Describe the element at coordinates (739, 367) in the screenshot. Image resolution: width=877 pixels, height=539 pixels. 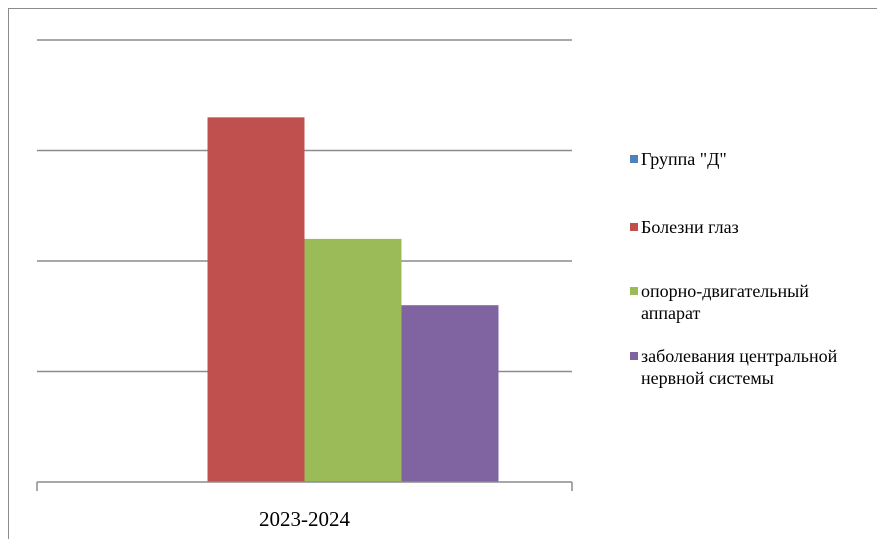
I see `legend-label-cns-diseases: заболевания центральной нервной системы` at that location.